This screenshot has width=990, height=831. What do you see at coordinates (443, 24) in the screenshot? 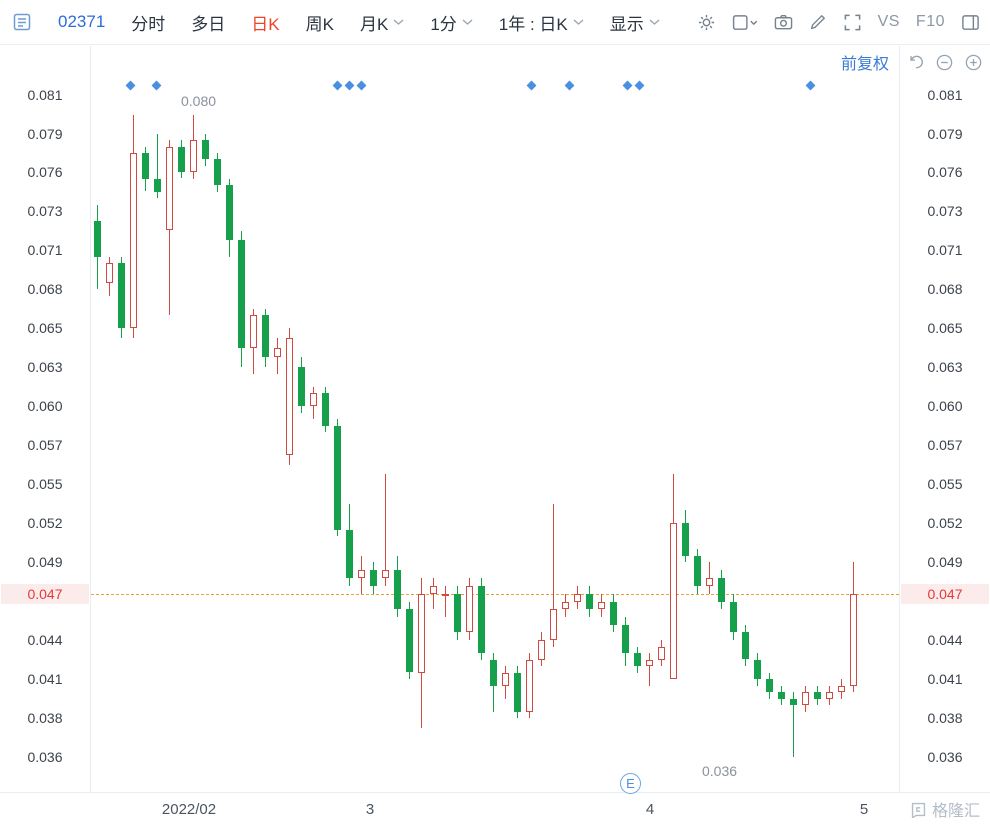
I see `tab-1min-label: 1分` at bounding box center [443, 24].